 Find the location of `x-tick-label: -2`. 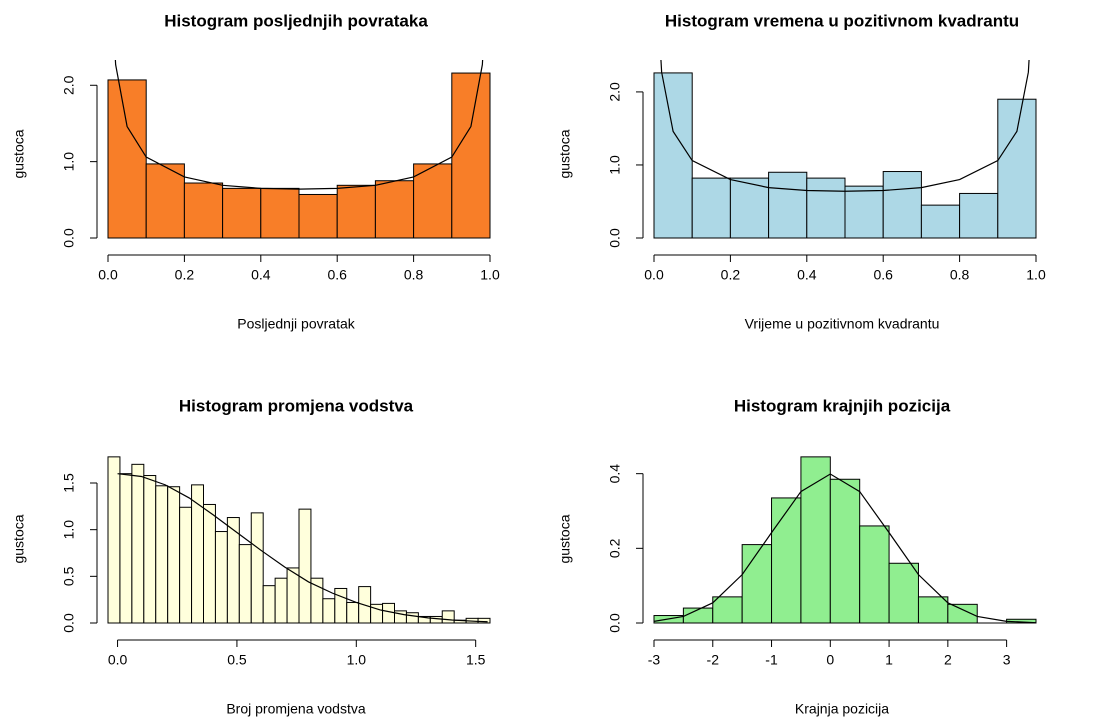

x-tick-label: -2 is located at coordinates (713, 660).